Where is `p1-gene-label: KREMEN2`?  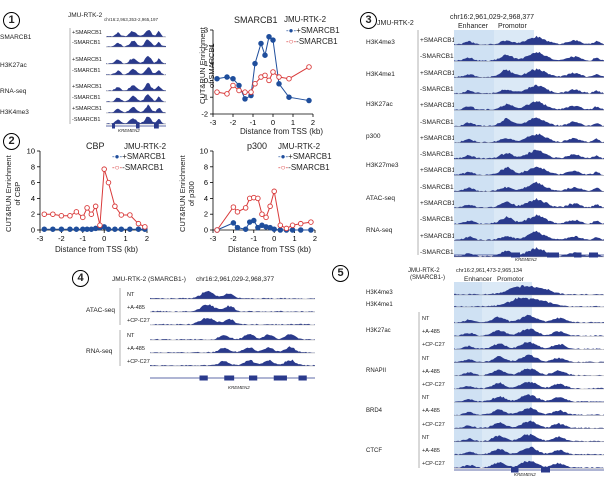 p1-gene-label: KREMEN2 is located at coordinates (129, 130).